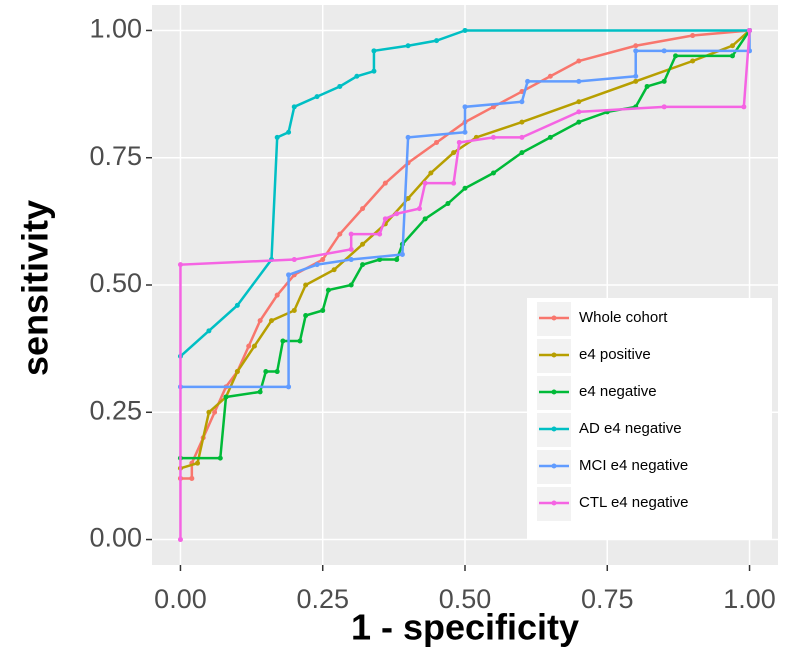 The width and height of the screenshot is (796, 653). What do you see at coordinates (465, 599) in the screenshot?
I see `x-tick-label: 0.50` at bounding box center [465, 599].